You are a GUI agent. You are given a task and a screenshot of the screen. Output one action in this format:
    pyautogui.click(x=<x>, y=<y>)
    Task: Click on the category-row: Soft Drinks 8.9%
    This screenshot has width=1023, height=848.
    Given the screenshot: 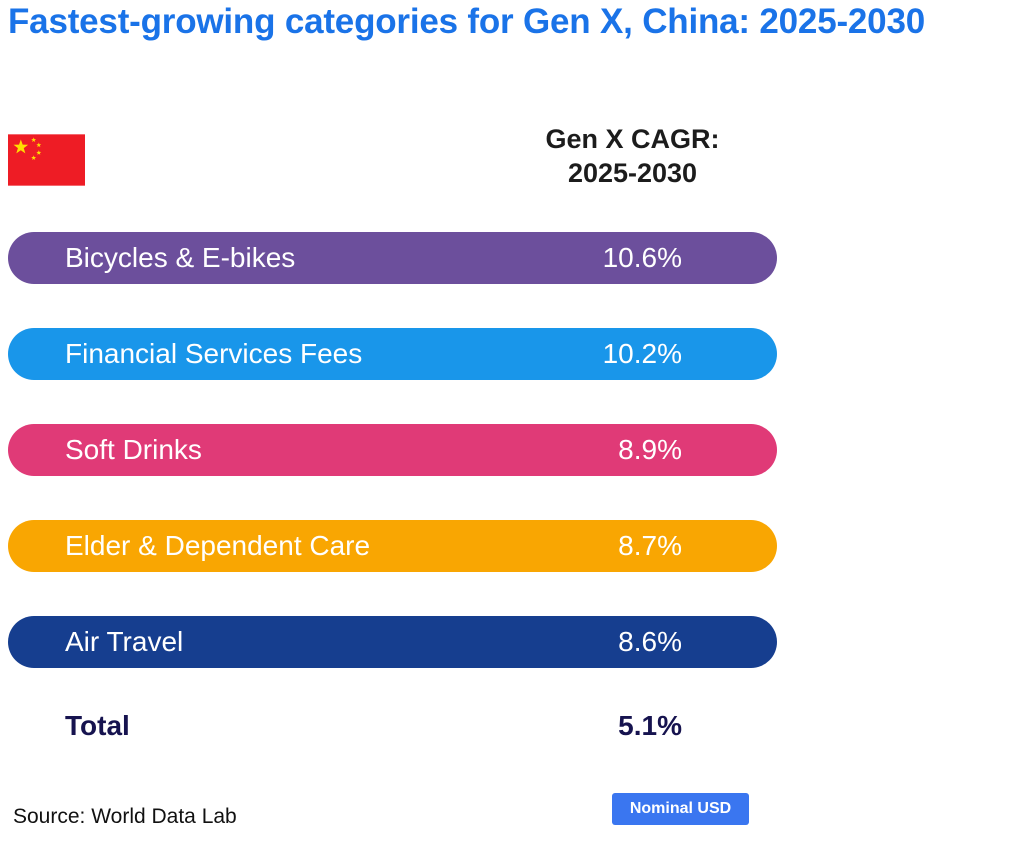 What is the action you would take?
    pyautogui.click(x=392, y=450)
    